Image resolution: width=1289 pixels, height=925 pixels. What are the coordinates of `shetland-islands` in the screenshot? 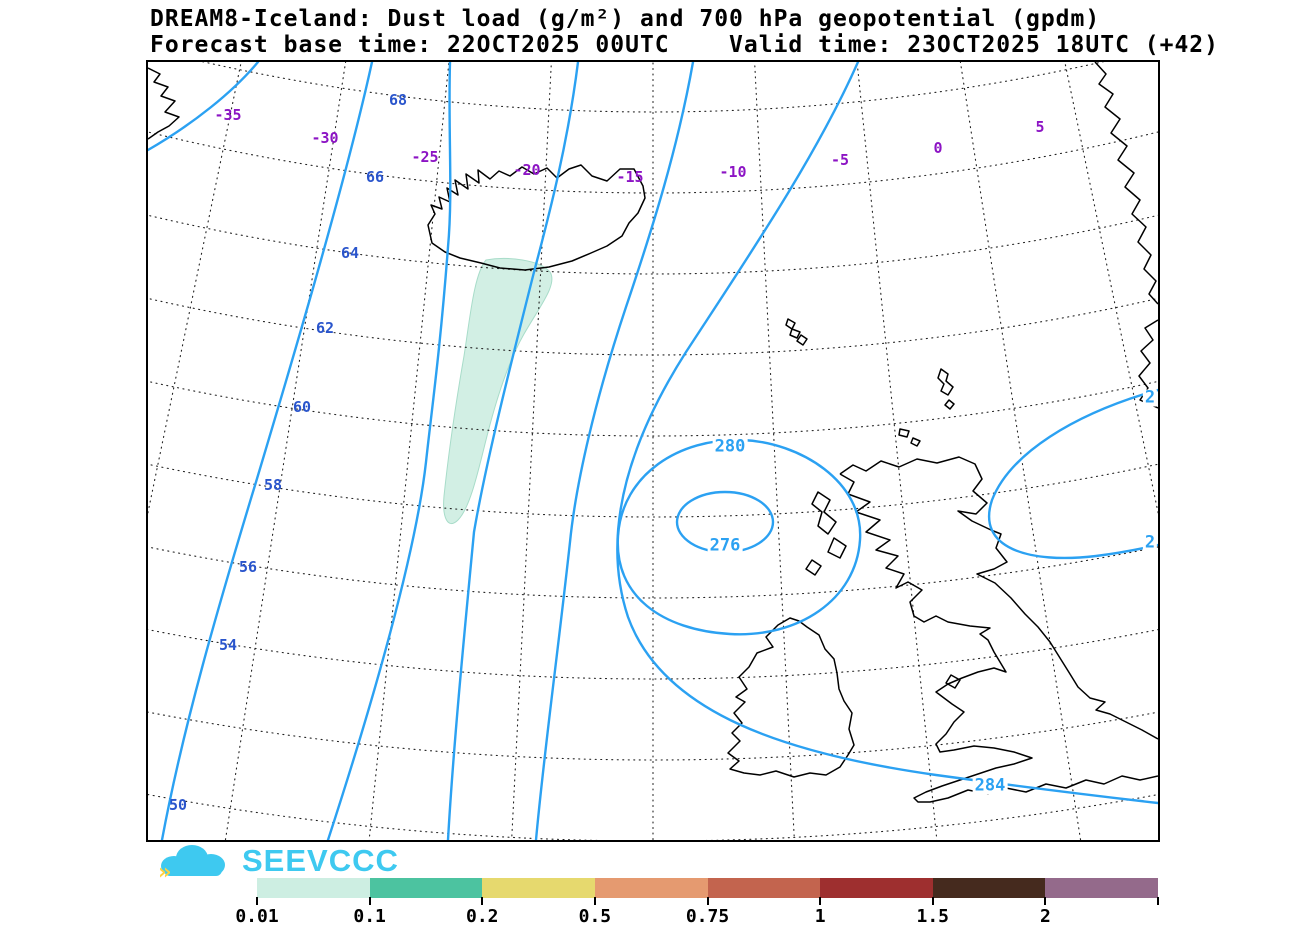 It's located at (946, 389).